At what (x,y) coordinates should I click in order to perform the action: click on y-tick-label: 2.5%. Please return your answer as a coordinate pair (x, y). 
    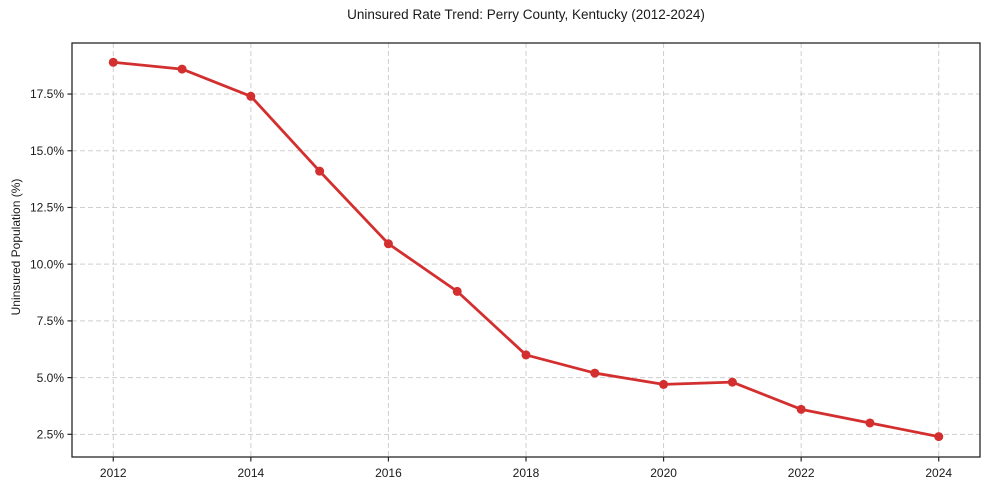
    Looking at the image, I should click on (51, 435).